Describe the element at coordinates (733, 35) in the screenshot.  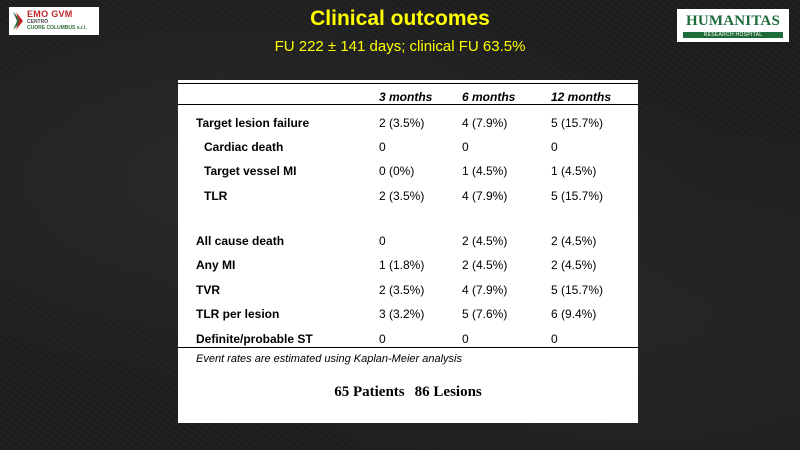
I see `logo-text-research-hospital: RESEARCH HOSPITAL` at that location.